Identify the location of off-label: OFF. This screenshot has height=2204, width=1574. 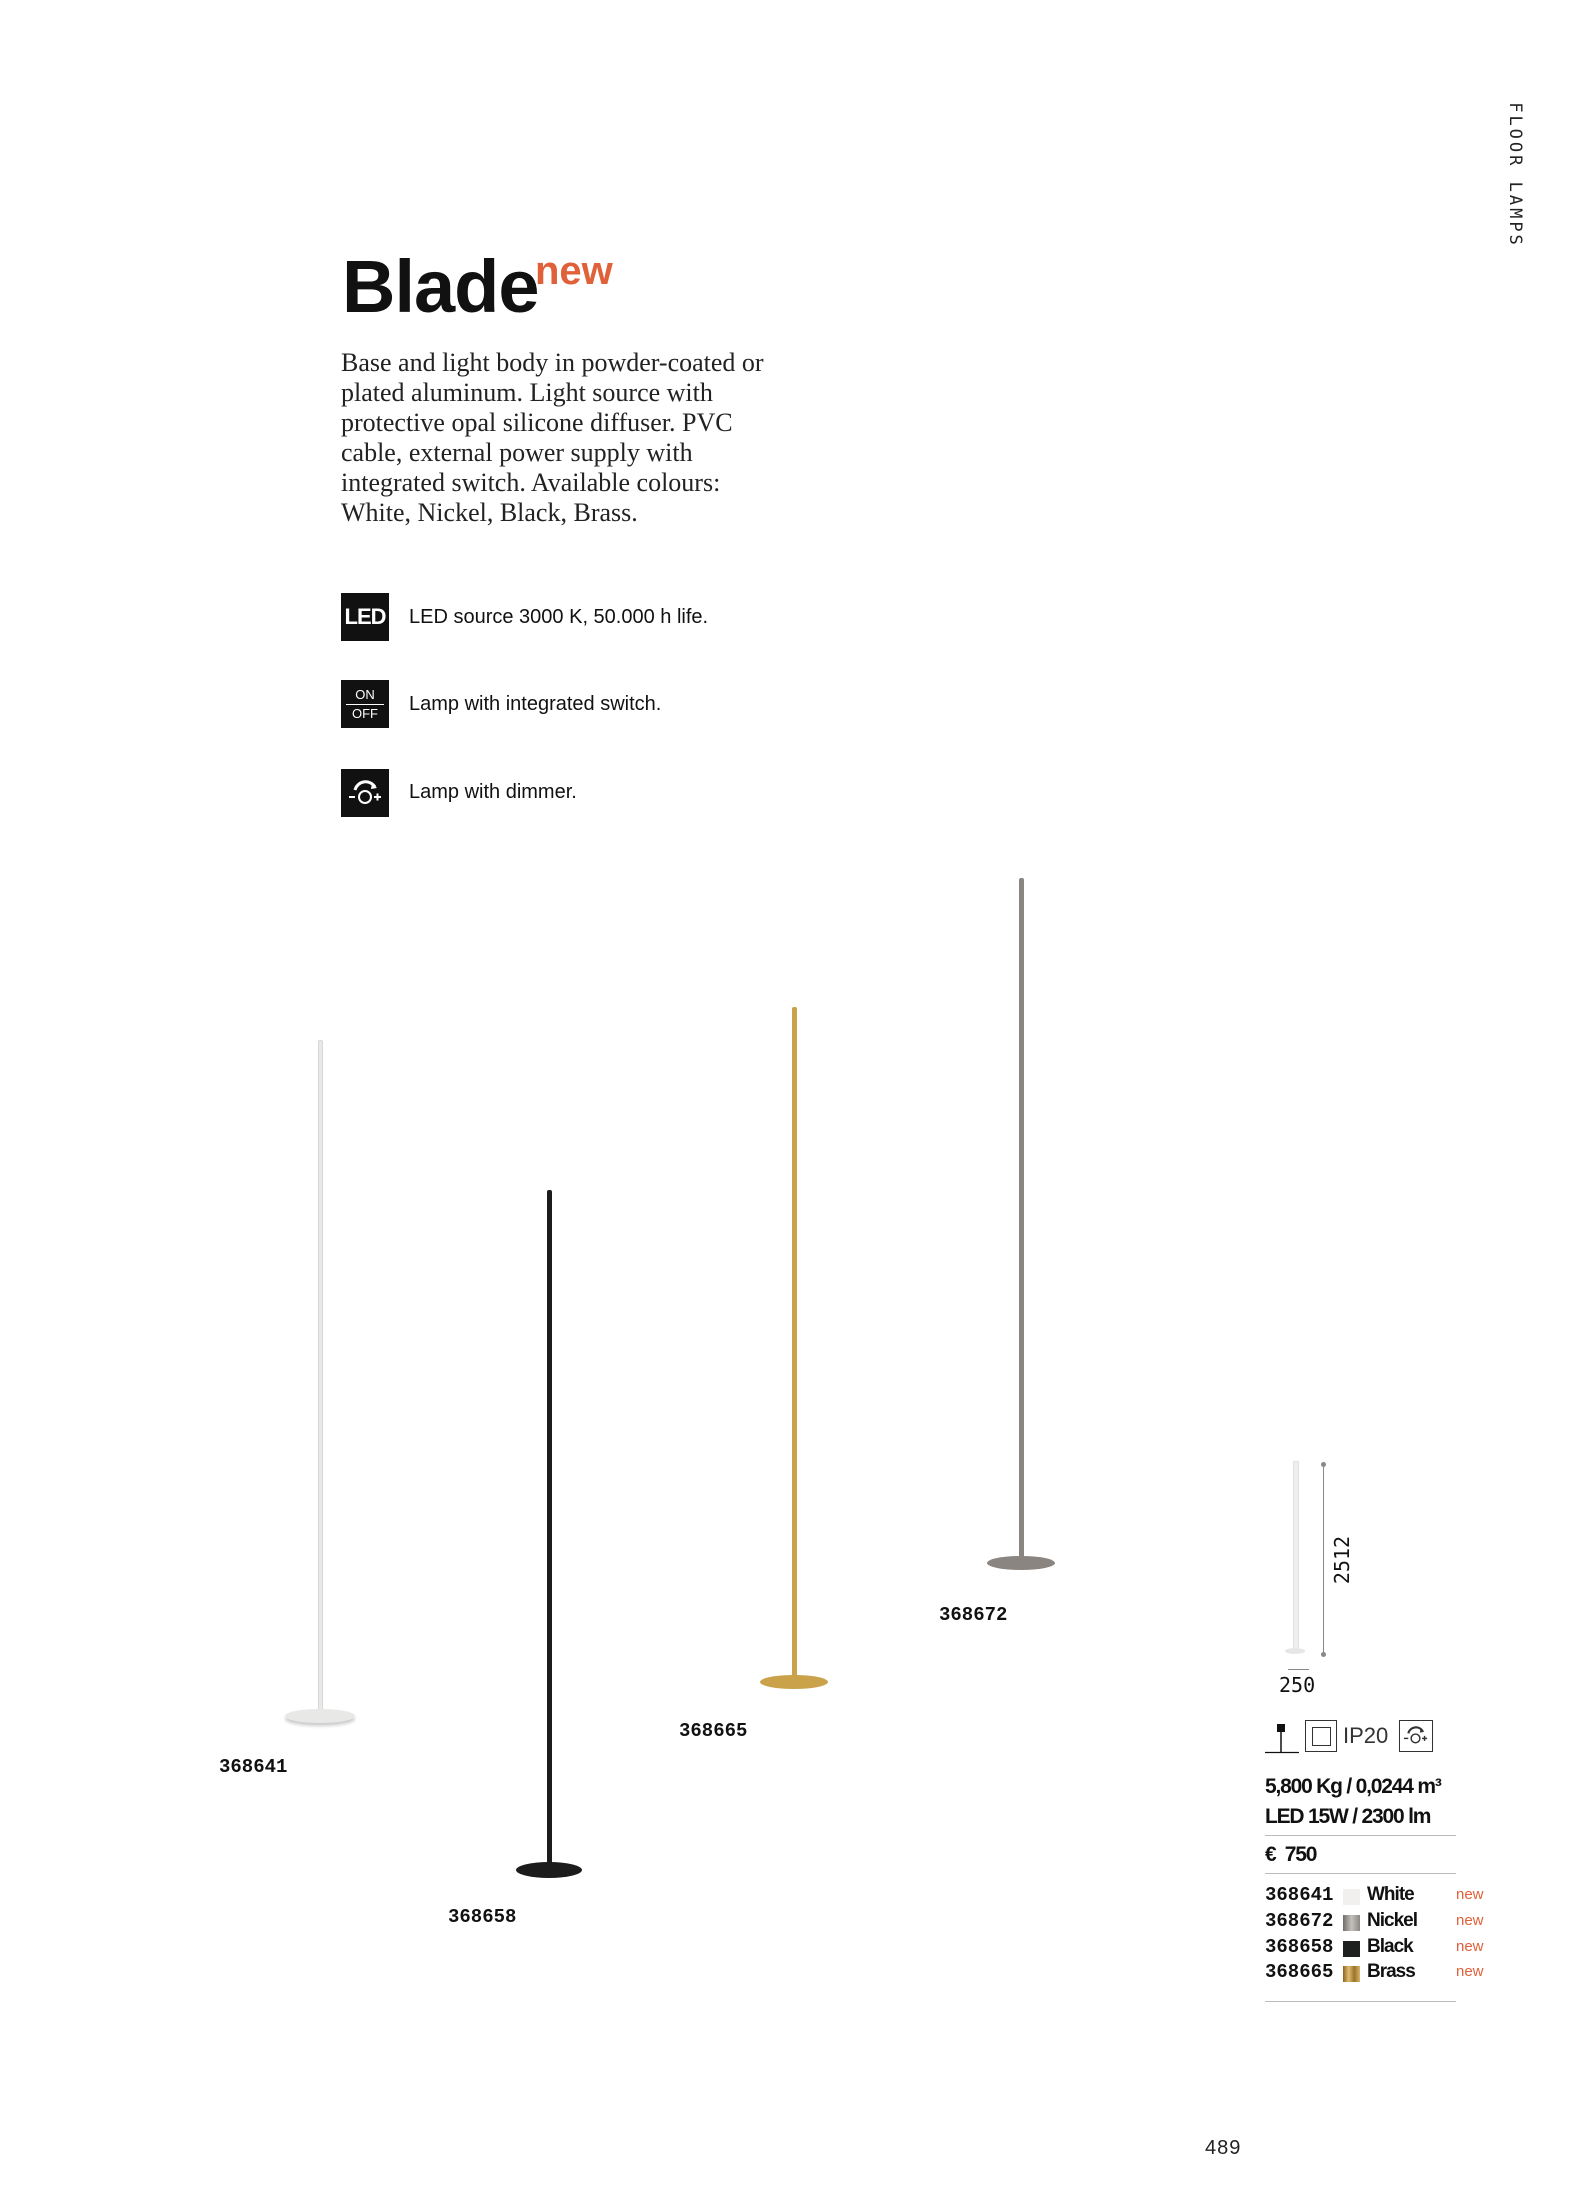
(365, 713).